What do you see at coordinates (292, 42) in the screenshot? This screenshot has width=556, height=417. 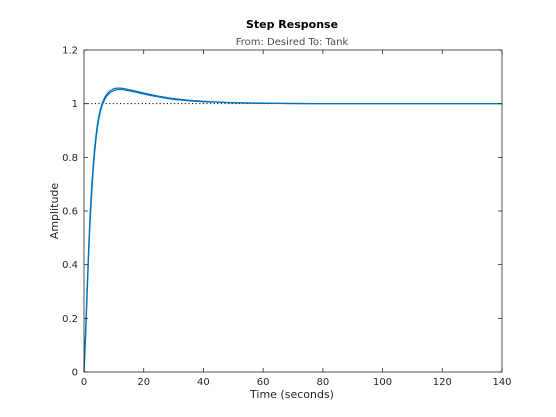 I see `chart-subtitle: From: Desired To: Tank` at bounding box center [292, 42].